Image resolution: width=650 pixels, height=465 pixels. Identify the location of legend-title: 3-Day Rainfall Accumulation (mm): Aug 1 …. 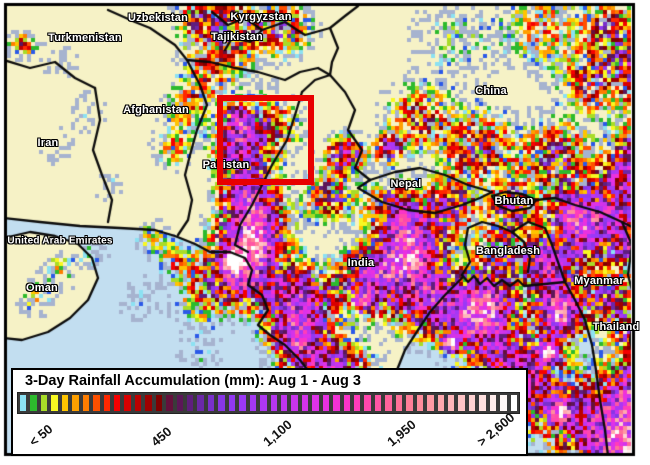
(193, 381).